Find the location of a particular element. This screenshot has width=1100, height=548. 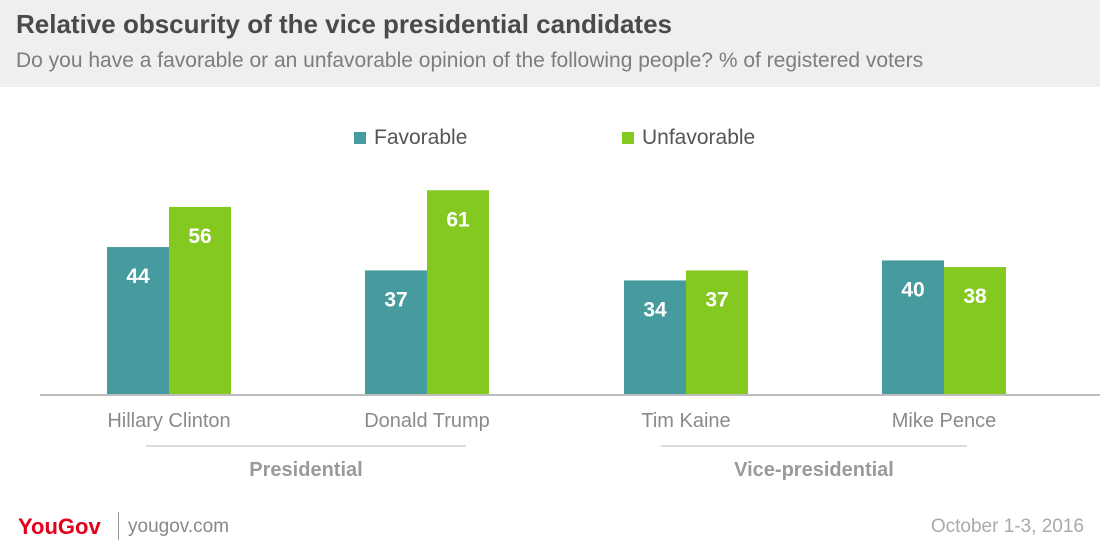

value-label-mike-pence-favorable: 40 is located at coordinates (912, 289).